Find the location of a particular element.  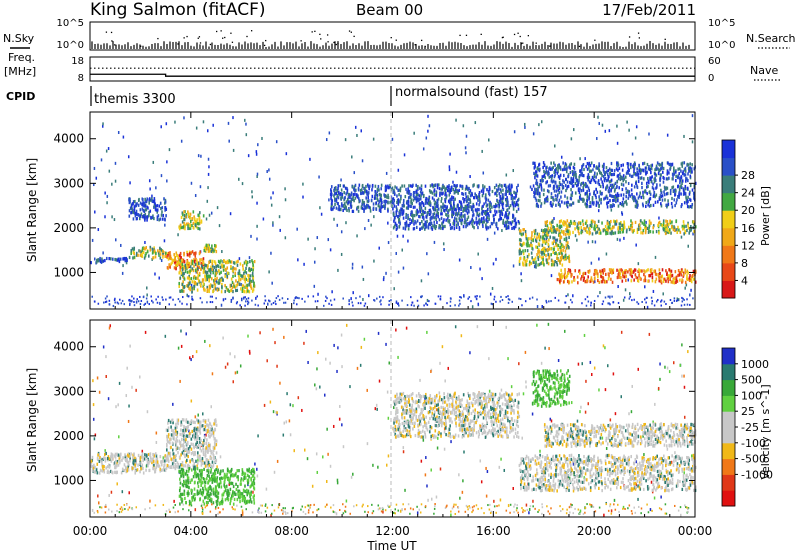

freq-panel: Freq. [MHz] 18 8 60 0 Nave is located at coordinates (392, 67).